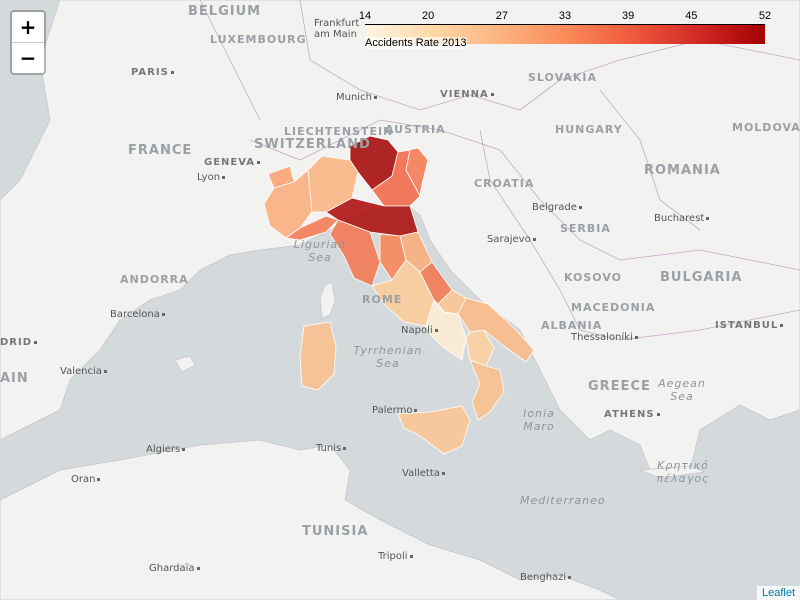 The height and width of the screenshot is (600, 800). What do you see at coordinates (511, 239) in the screenshot?
I see `label-sarajevo: Sarajevo` at bounding box center [511, 239].